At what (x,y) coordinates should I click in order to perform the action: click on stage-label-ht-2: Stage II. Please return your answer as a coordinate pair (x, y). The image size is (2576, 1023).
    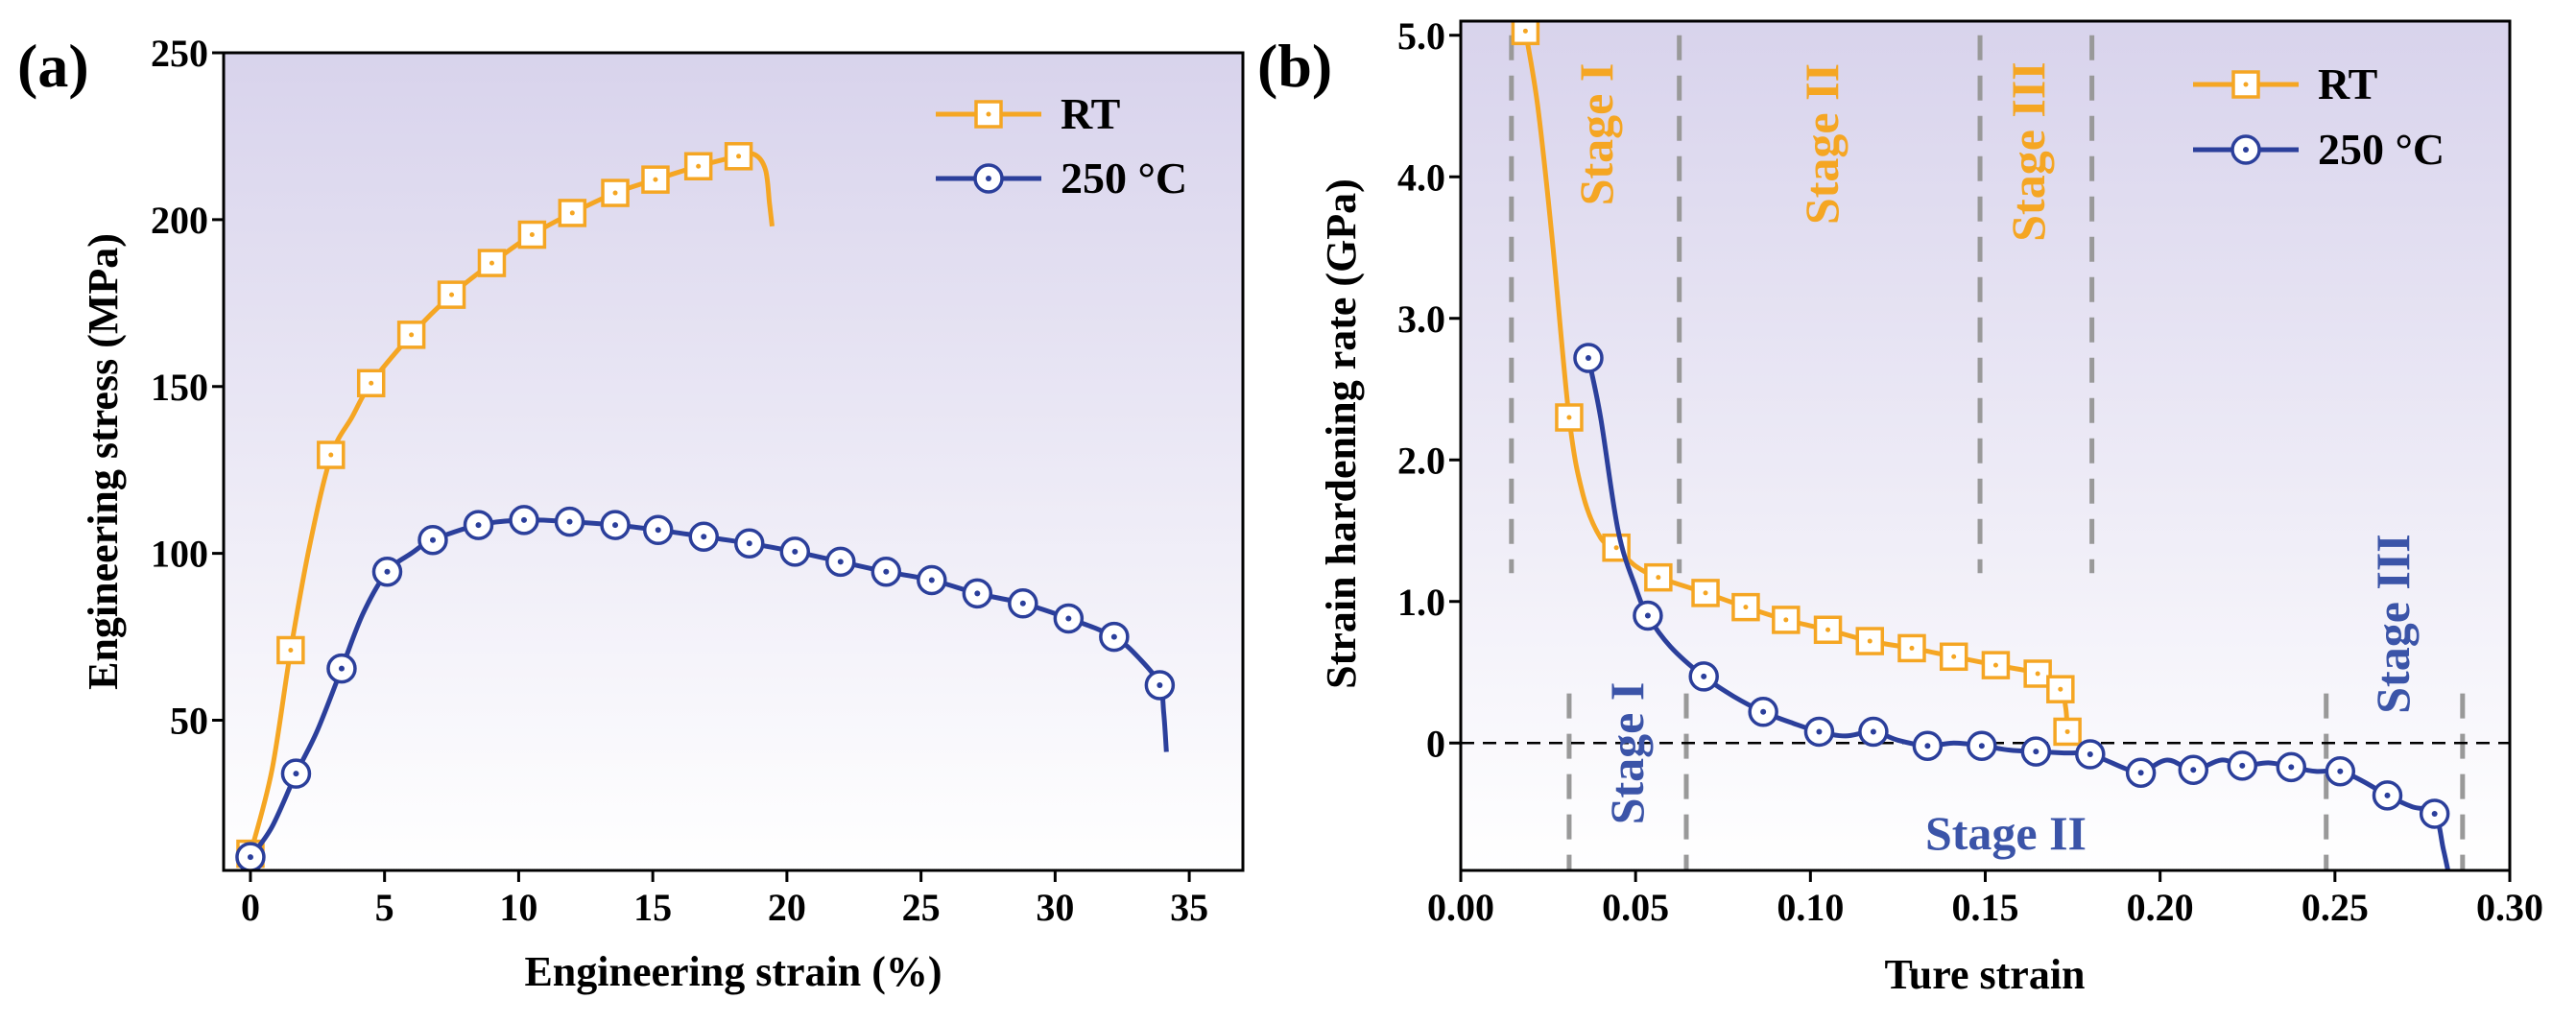
    Looking at the image, I should click on (2006, 833).